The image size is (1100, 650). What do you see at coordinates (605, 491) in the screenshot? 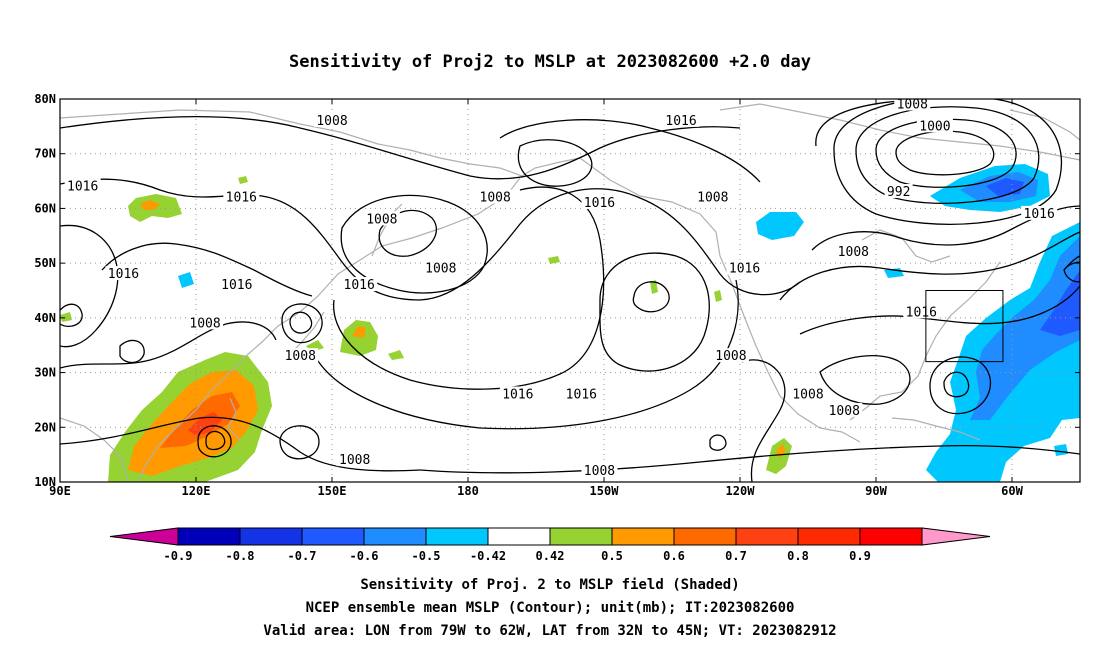
I see `lon-tick-label: 150W` at bounding box center [605, 491].